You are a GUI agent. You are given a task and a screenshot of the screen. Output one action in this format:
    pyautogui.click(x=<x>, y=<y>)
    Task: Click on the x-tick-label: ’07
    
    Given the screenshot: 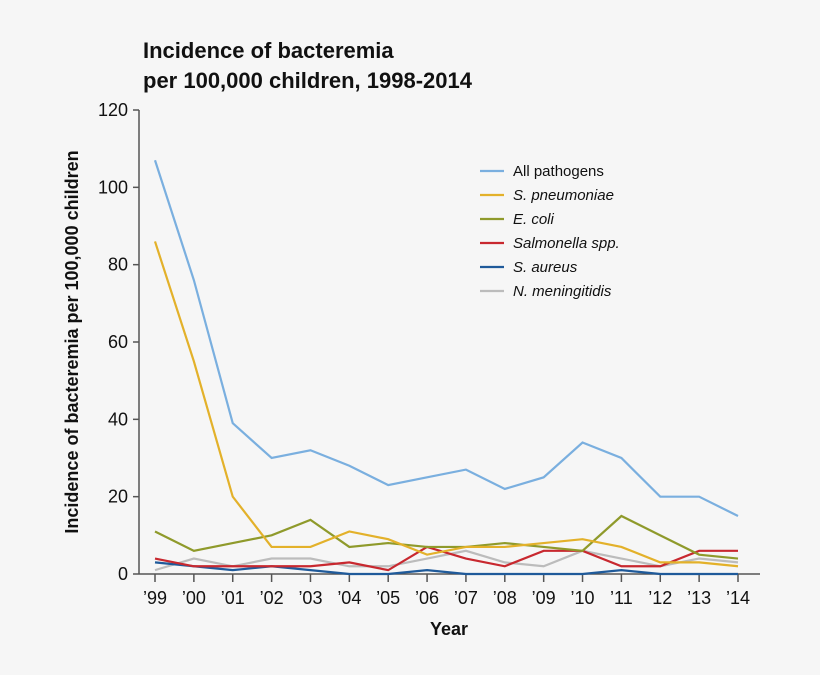 What is the action you would take?
    pyautogui.click(x=466, y=598)
    